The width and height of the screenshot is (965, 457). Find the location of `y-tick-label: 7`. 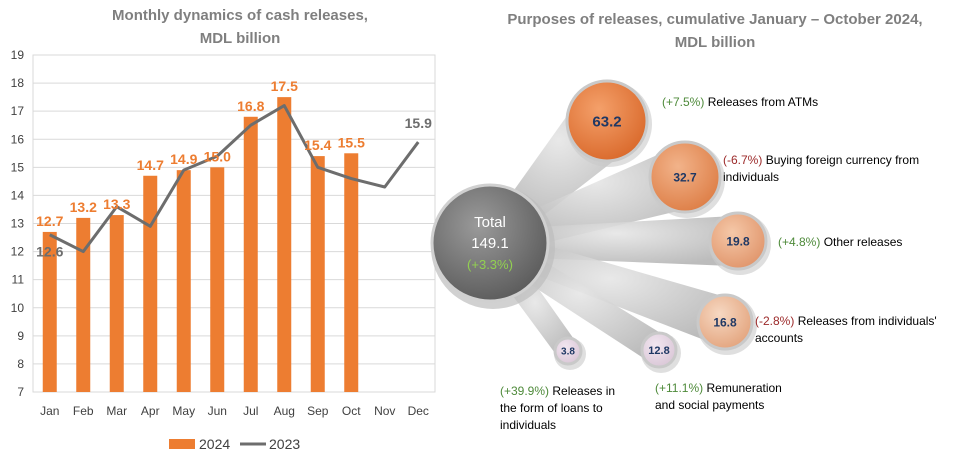

y-tick-label: 7 is located at coordinates (20, 392).